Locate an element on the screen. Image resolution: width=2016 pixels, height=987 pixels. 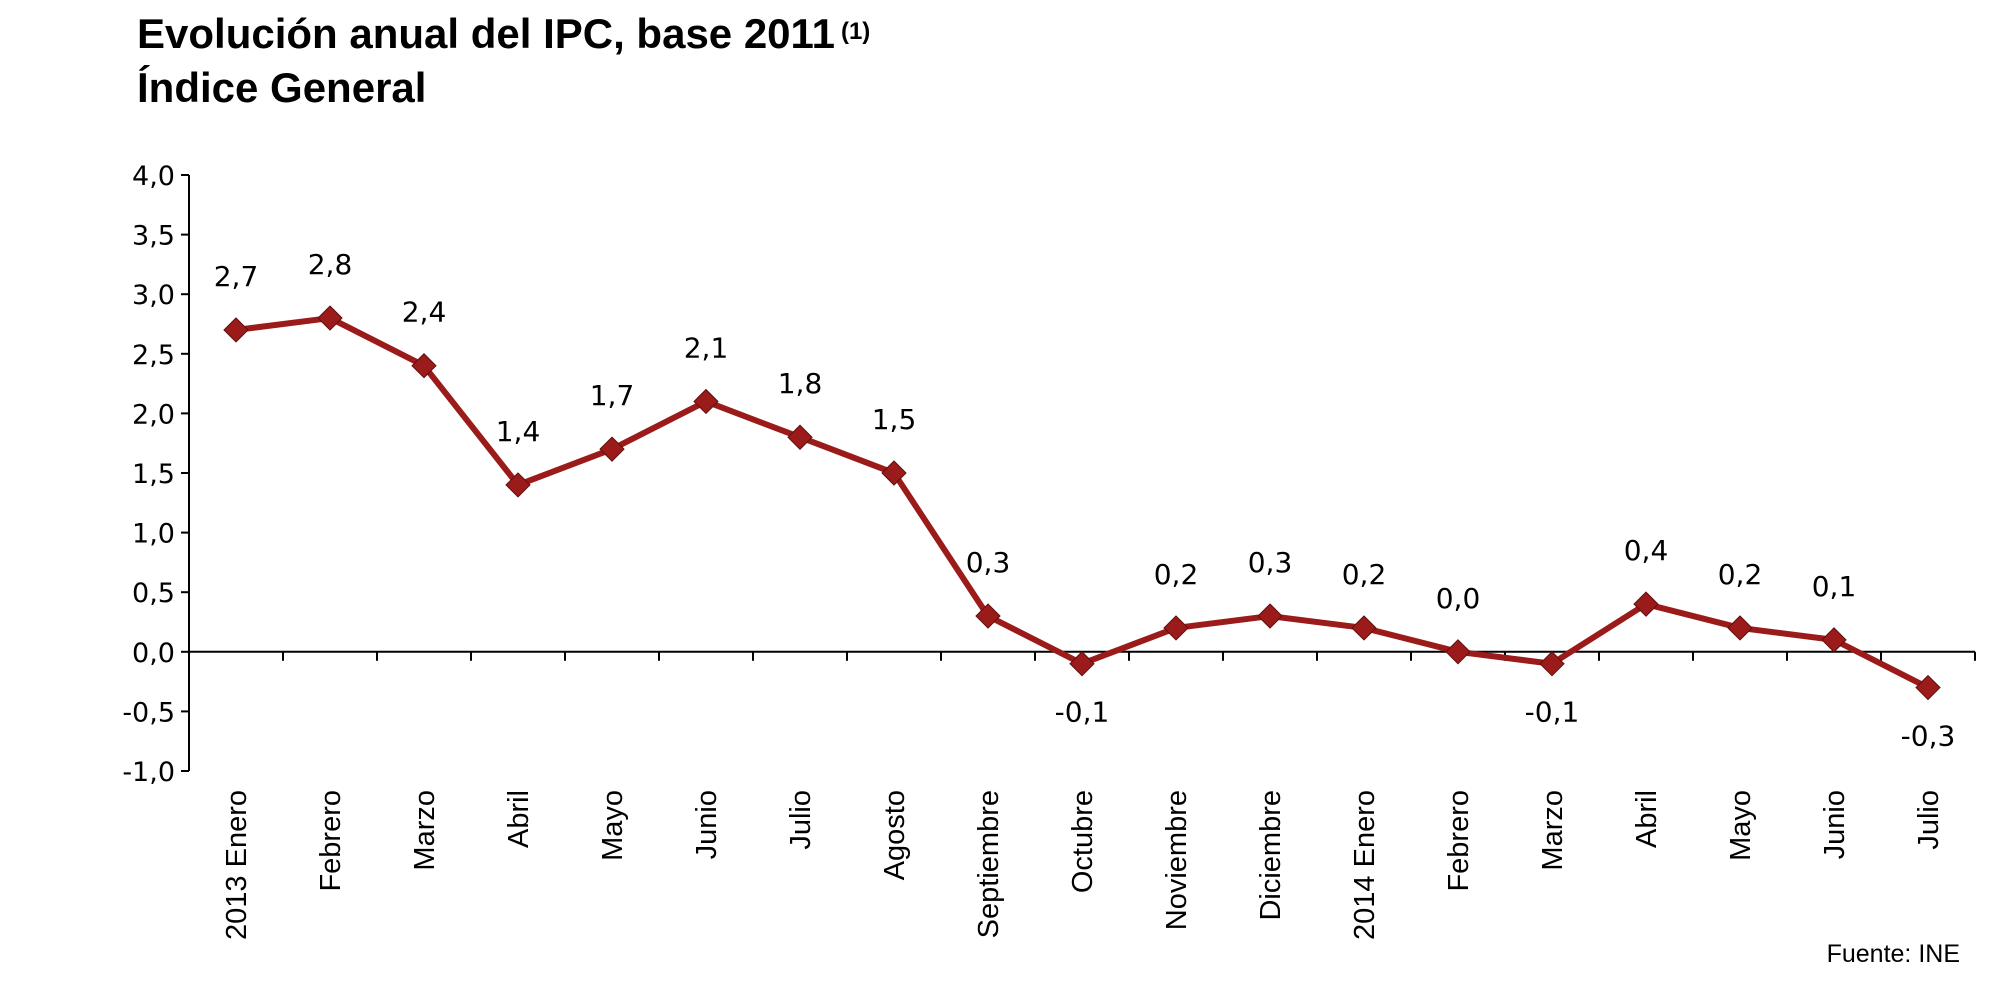
data-label: 2,4 is located at coordinates (424, 312).